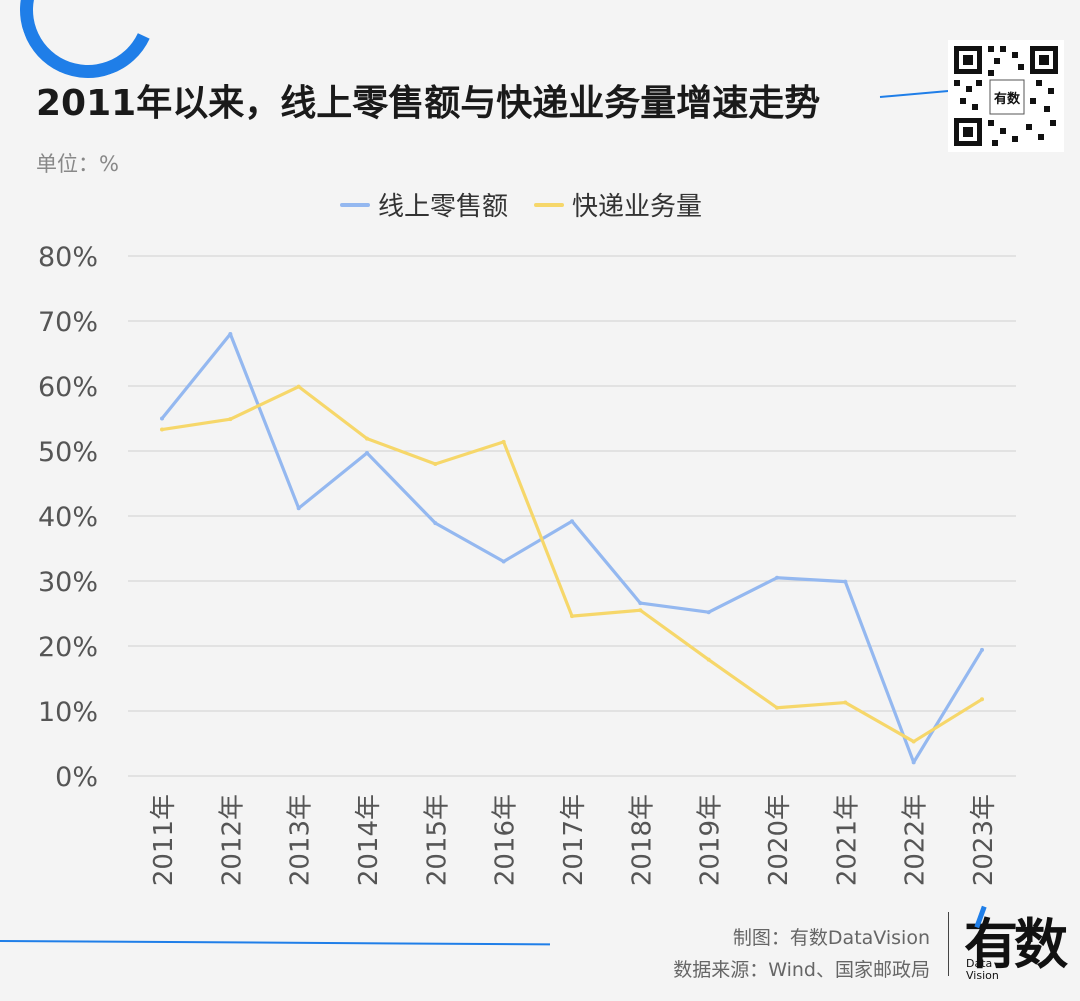 The width and height of the screenshot is (1080, 1001). I want to click on brand-logo: 有数 Data Vision, so click(1014, 945).